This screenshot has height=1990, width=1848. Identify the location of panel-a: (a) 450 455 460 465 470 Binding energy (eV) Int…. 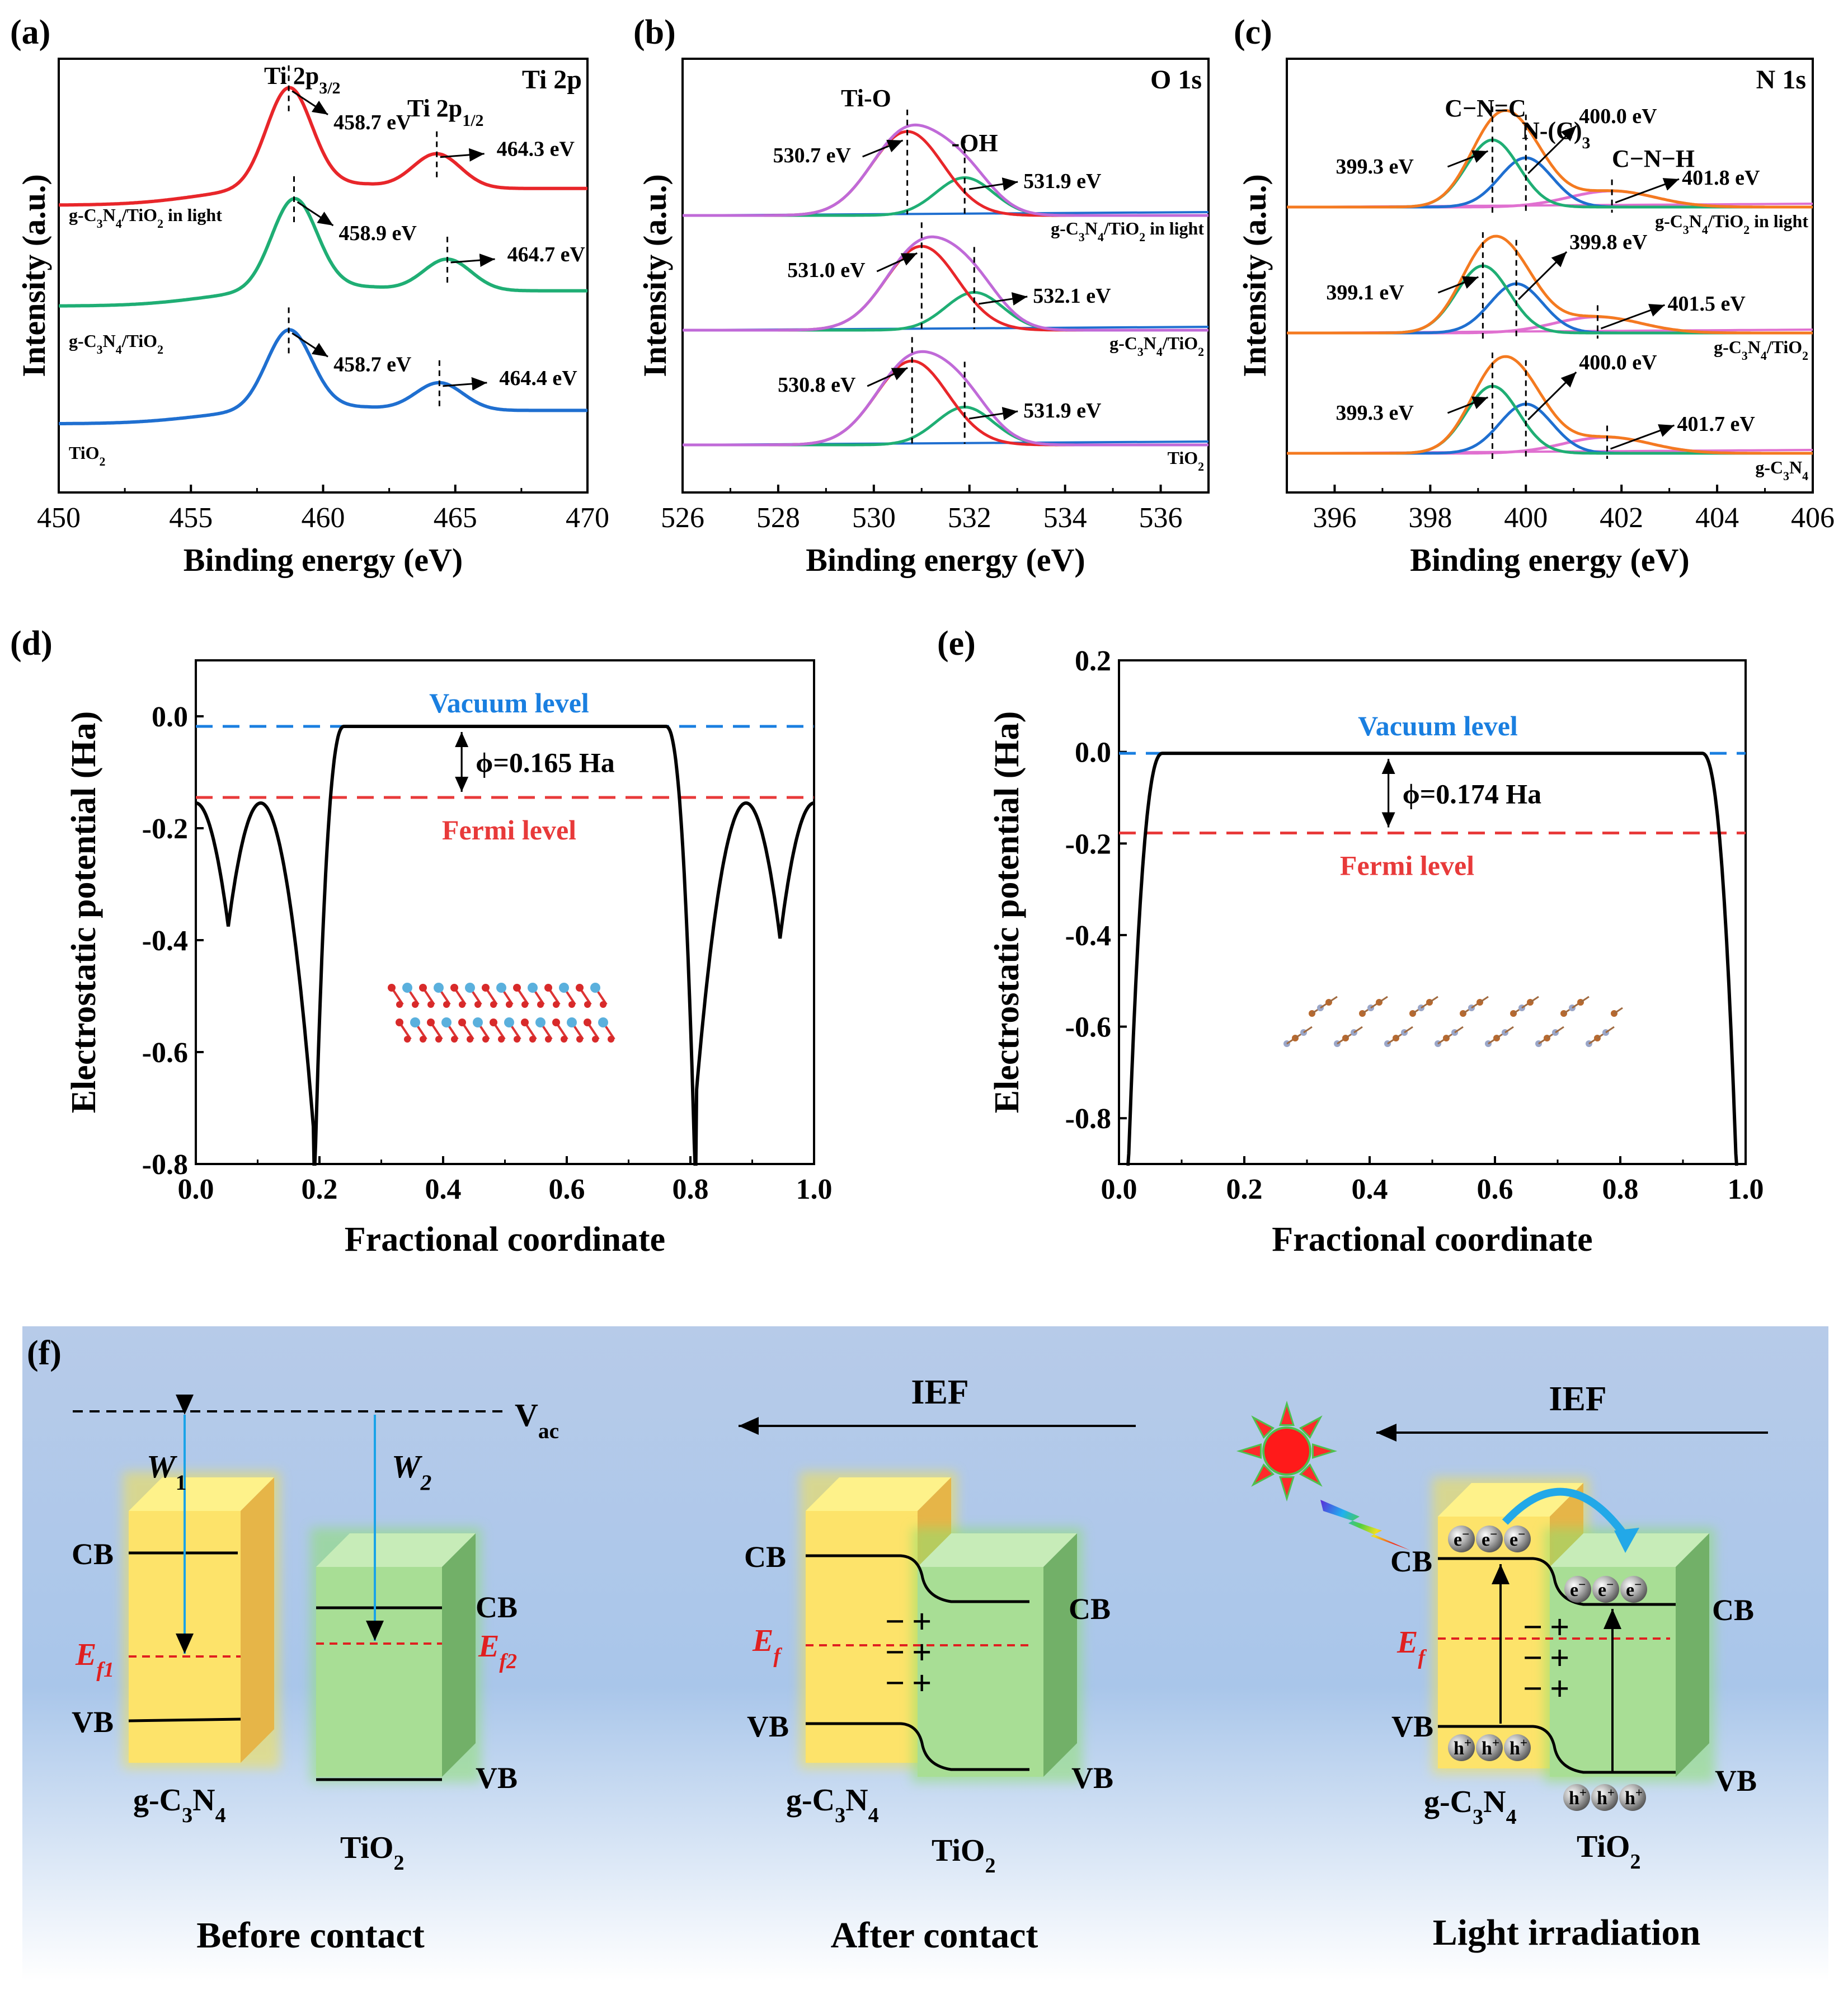
(310, 295).